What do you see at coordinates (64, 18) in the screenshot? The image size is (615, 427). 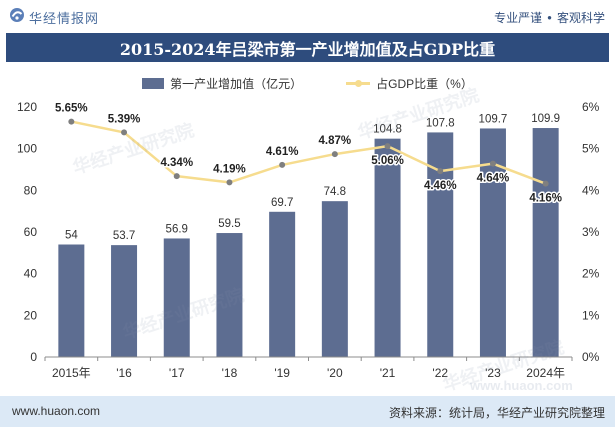 I see `logo-text: 华经情报网` at bounding box center [64, 18].